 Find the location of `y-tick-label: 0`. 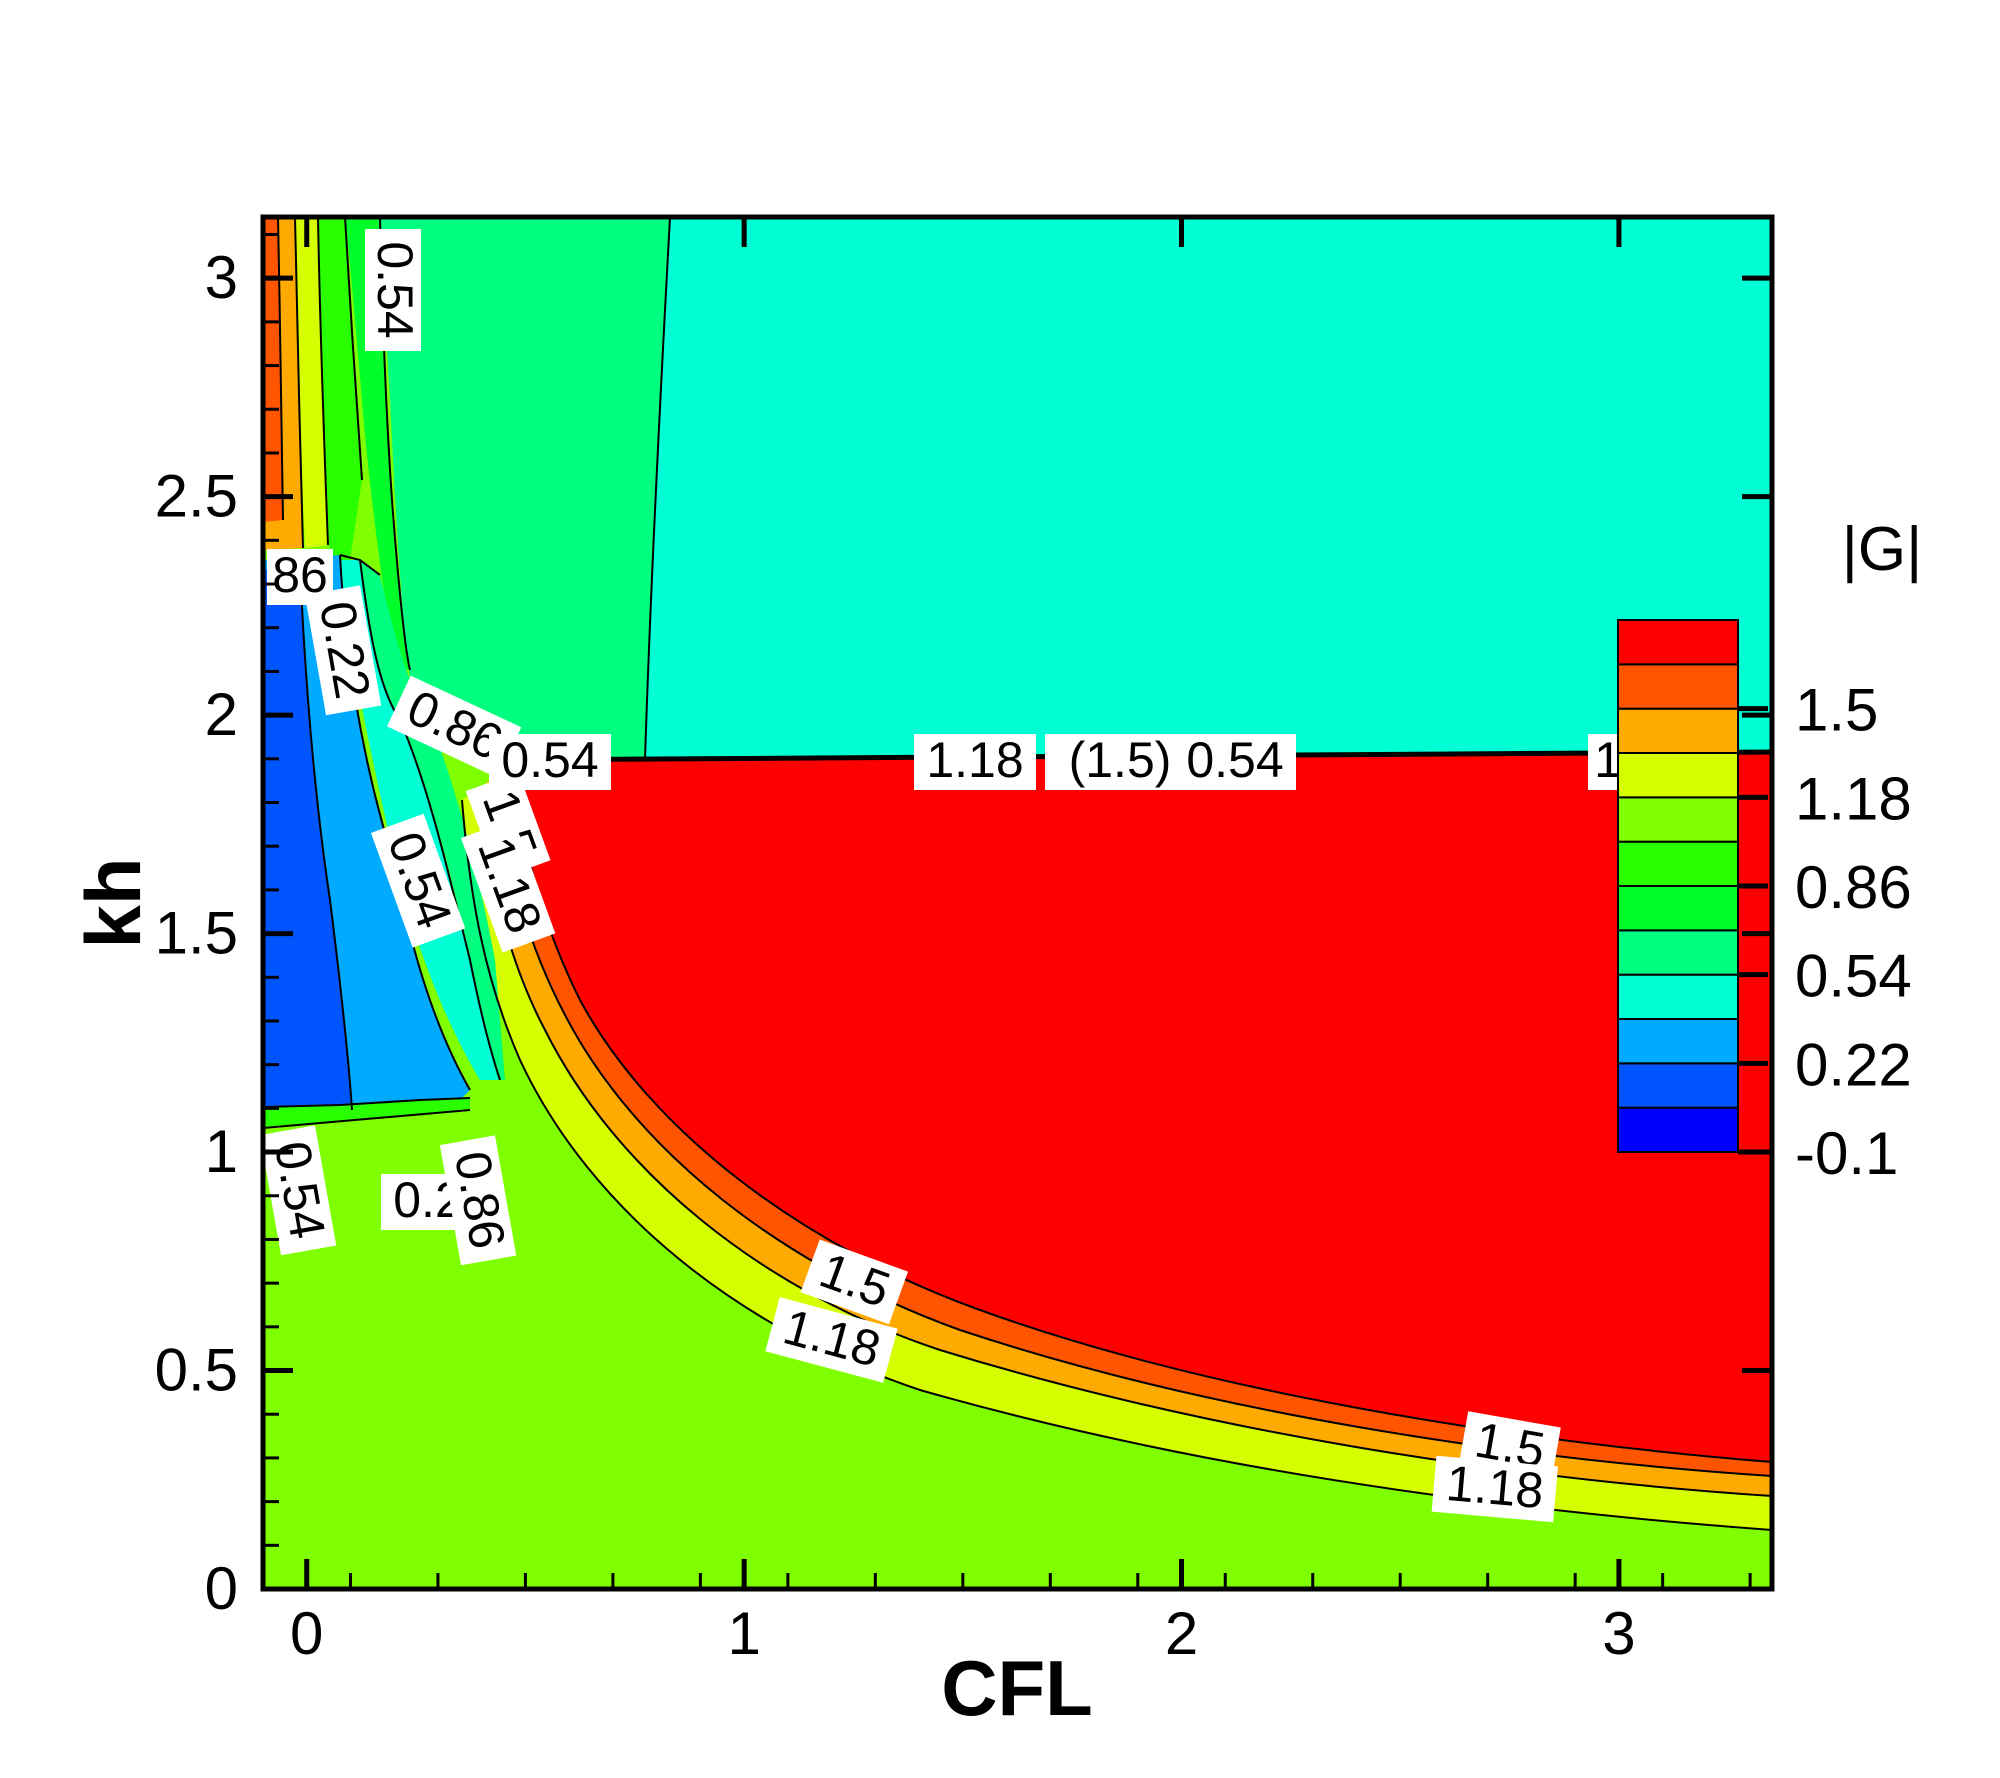

y-tick-label: 0 is located at coordinates (221, 1588).